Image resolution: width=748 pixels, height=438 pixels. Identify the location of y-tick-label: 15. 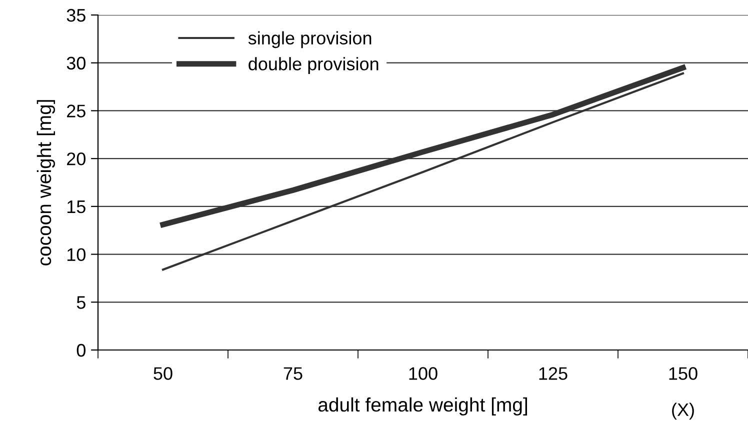
(76, 207).